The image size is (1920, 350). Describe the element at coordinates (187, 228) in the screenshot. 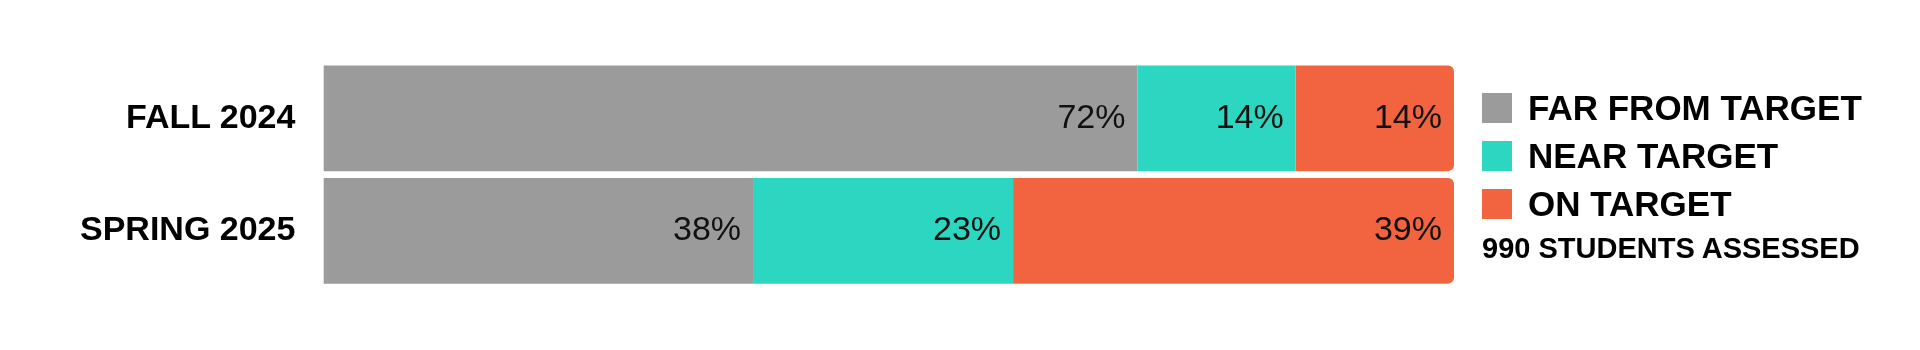

I see `y-tick-label: SPRING 2025` at that location.